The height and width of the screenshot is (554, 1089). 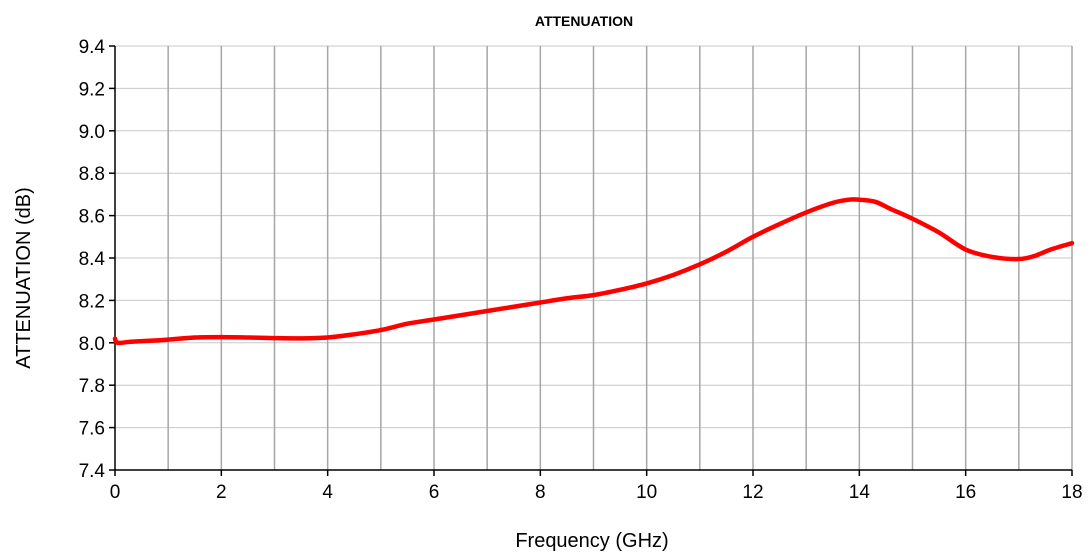 I want to click on y-axis-label: ATTENUATION (dB), so click(x=24, y=277).